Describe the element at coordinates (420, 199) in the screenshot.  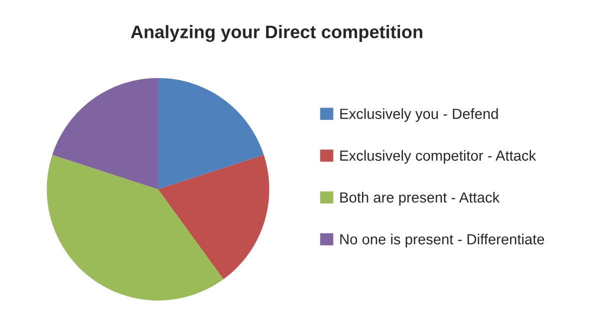
I see `legend-label: Both are present - Attack` at that location.